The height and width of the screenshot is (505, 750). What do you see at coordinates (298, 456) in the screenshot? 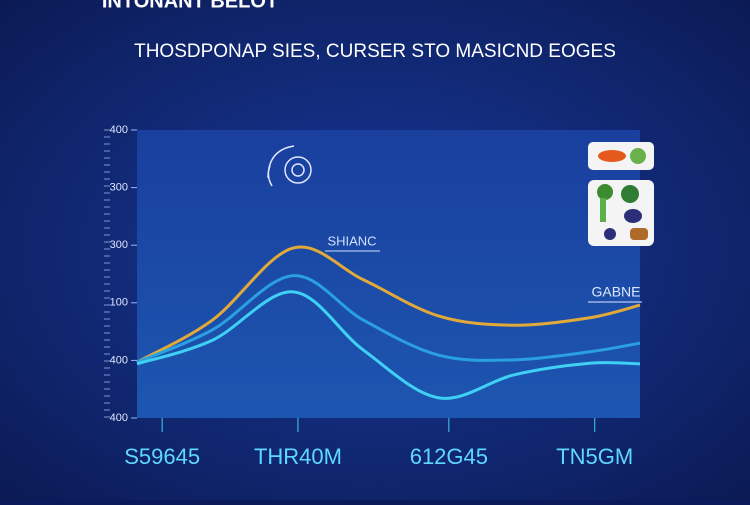
I see `x-tick-label: THR40M` at bounding box center [298, 456].